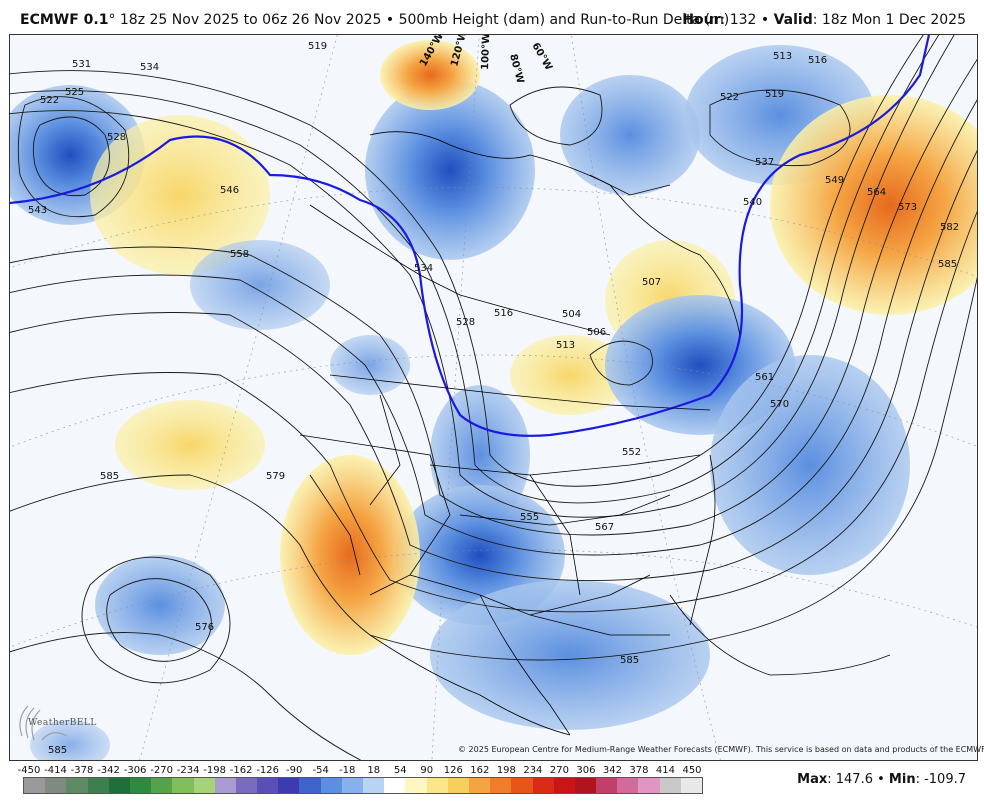  I want to click on contour-label: 582, so click(949, 227).